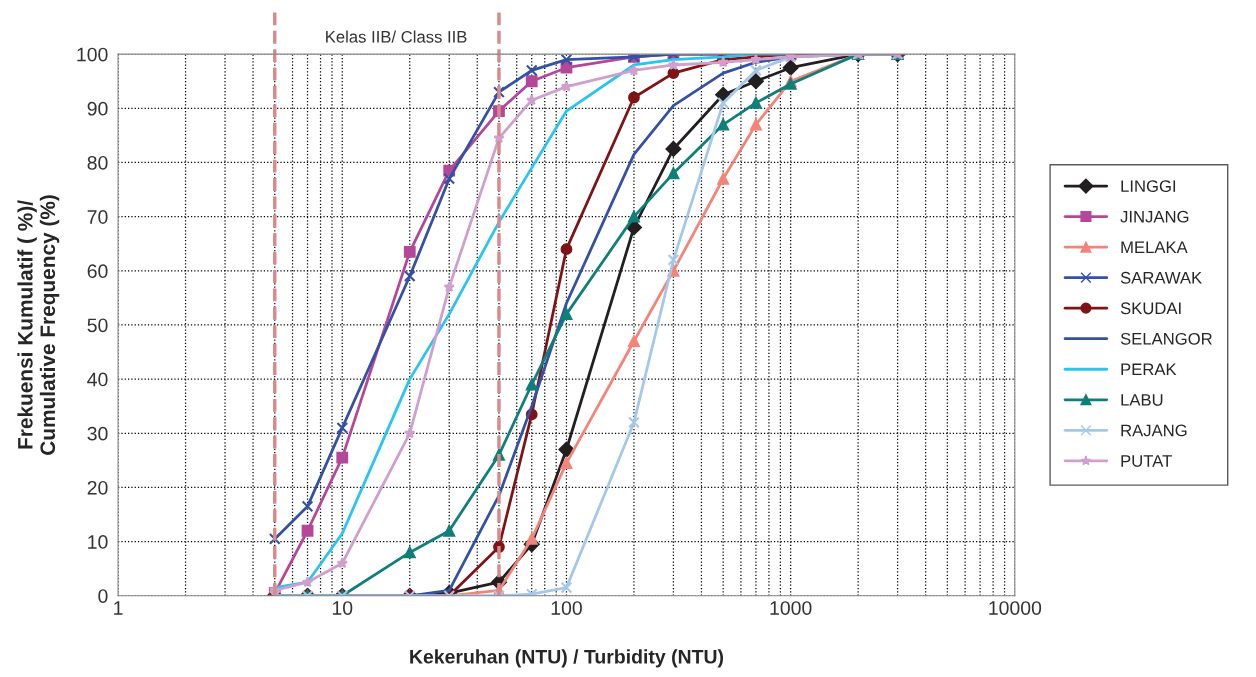 The height and width of the screenshot is (677, 1256). Describe the element at coordinates (98, 542) in the screenshot. I see `y-tick-label: 10` at that location.